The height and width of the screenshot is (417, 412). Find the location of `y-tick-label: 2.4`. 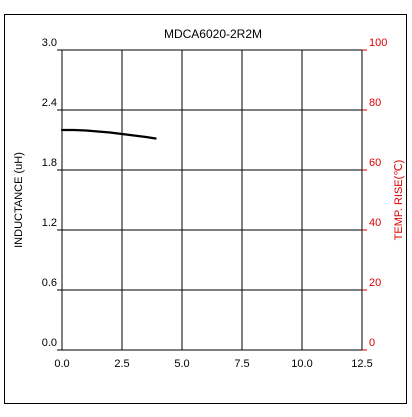

y-tick-label: 2.4 is located at coordinates (49, 103).